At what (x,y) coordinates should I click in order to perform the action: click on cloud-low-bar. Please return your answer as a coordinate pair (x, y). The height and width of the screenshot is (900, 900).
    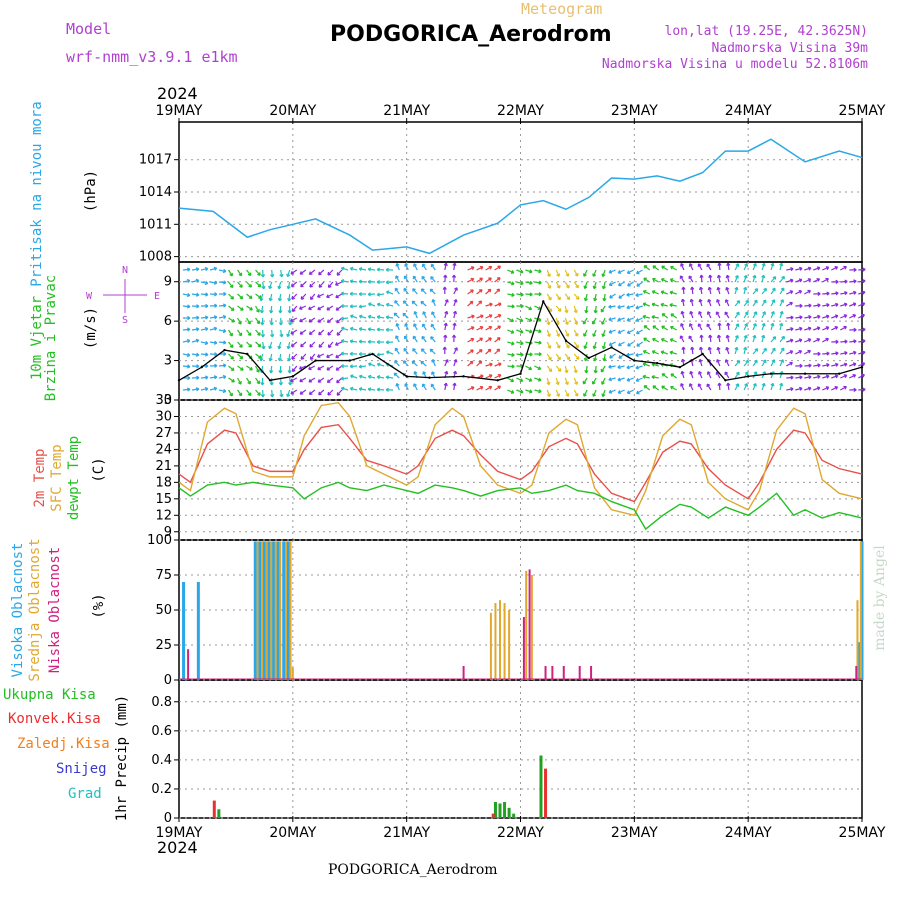
    Looking at the image, I should click on (579, 673).